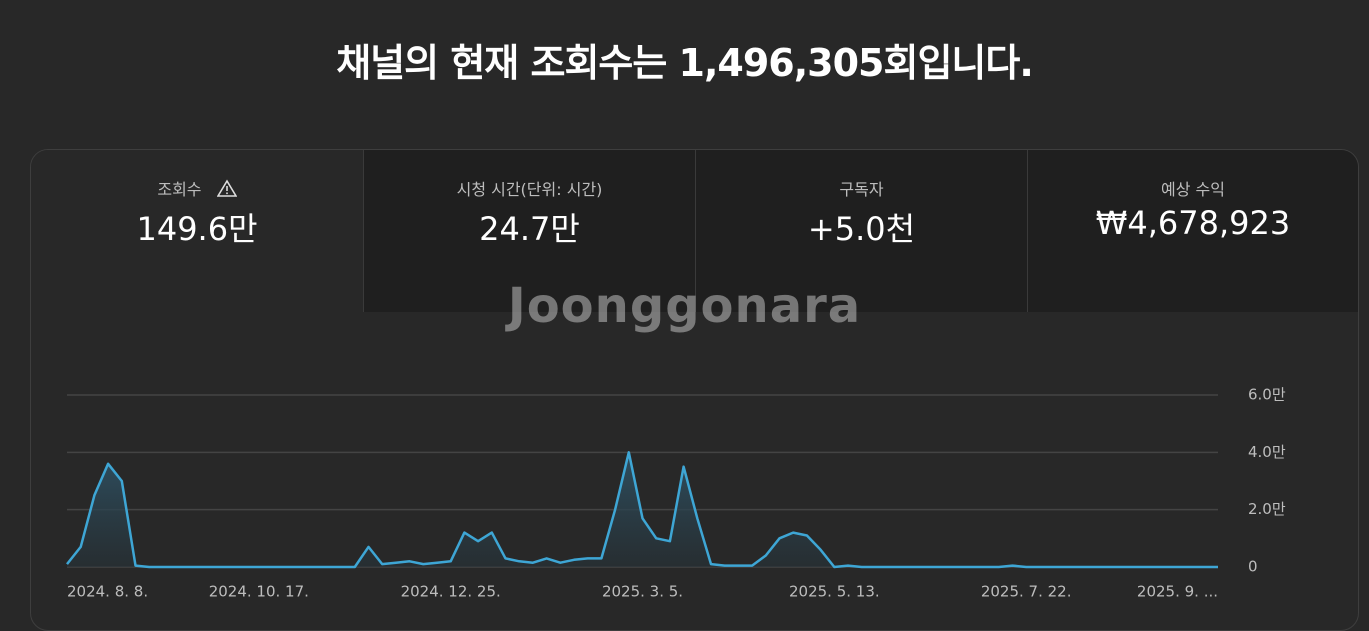  What do you see at coordinates (684, 306) in the screenshot?
I see `watermark: Joonggonara` at bounding box center [684, 306].